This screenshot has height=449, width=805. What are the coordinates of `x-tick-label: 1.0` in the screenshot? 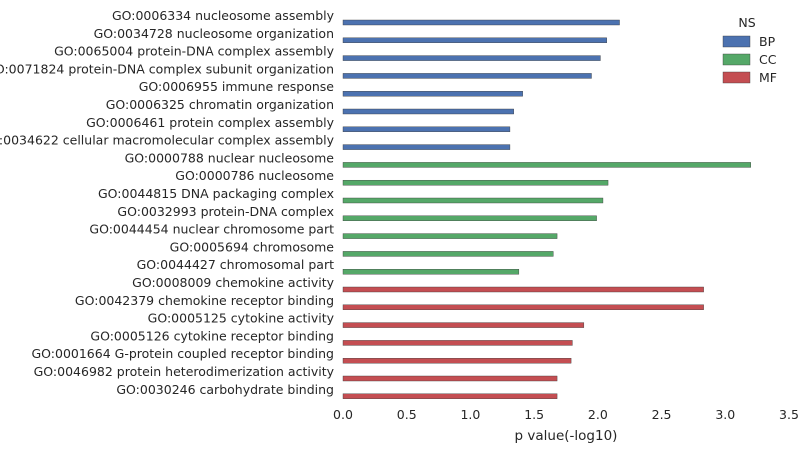 It's located at (470, 414).